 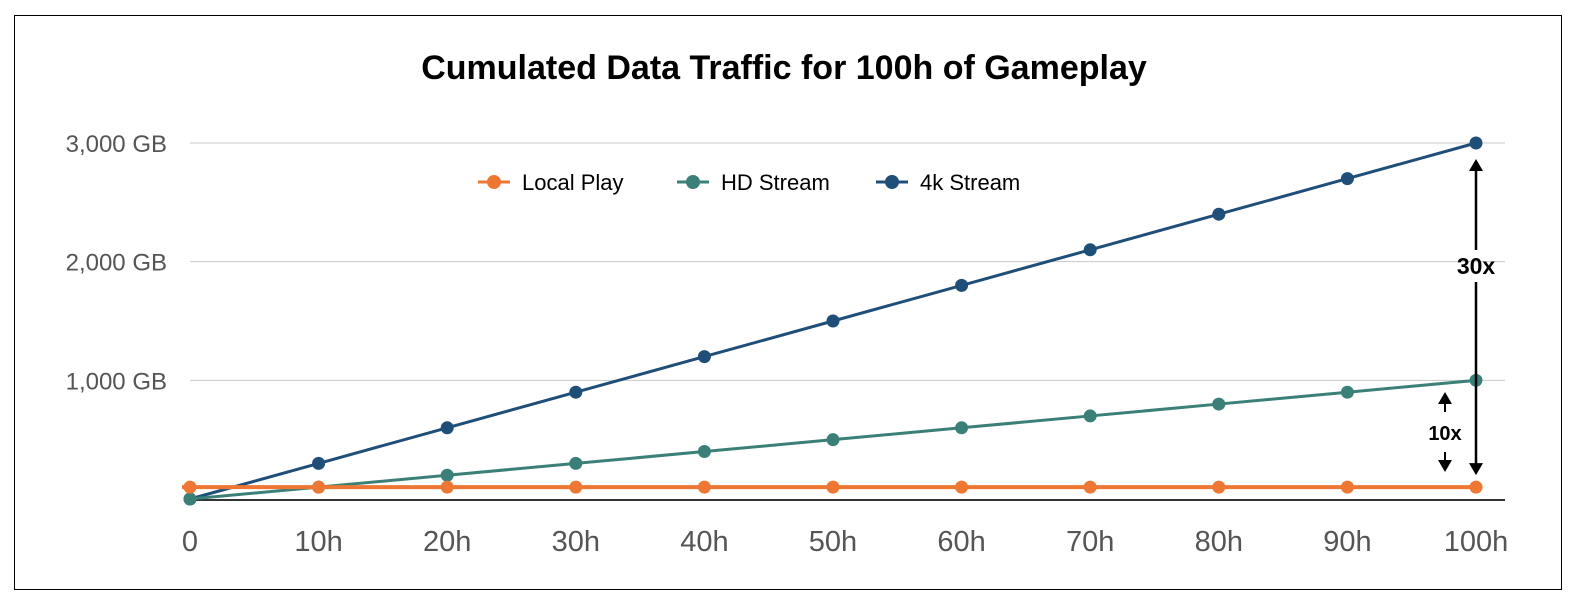 I want to click on x-axis-ticks: 0 10h 20h 30h 40h 50h 60h 70h 80h 90h 100h, so click(x=845, y=542).